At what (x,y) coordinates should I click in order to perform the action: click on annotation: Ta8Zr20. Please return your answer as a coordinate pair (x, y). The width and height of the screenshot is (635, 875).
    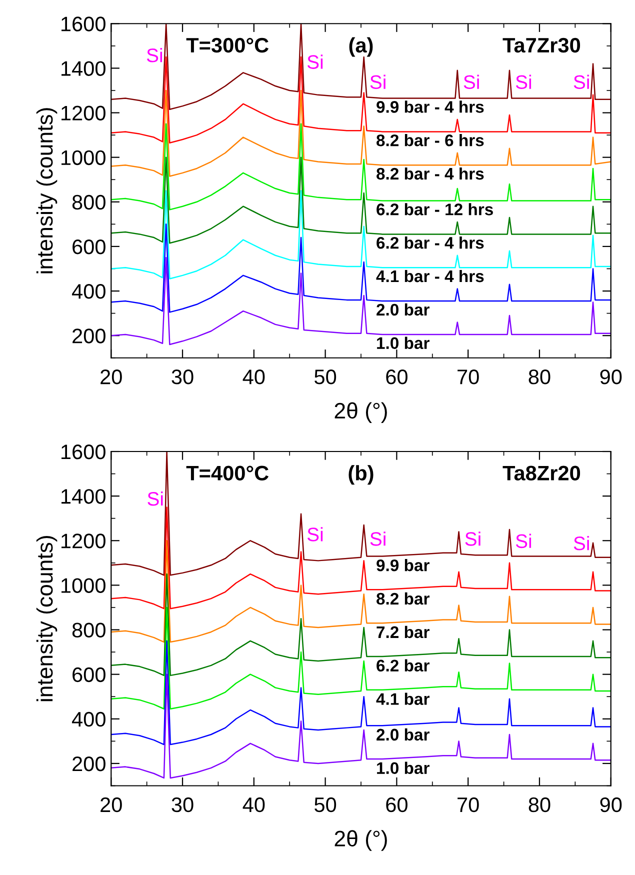
    Looking at the image, I should click on (541, 473).